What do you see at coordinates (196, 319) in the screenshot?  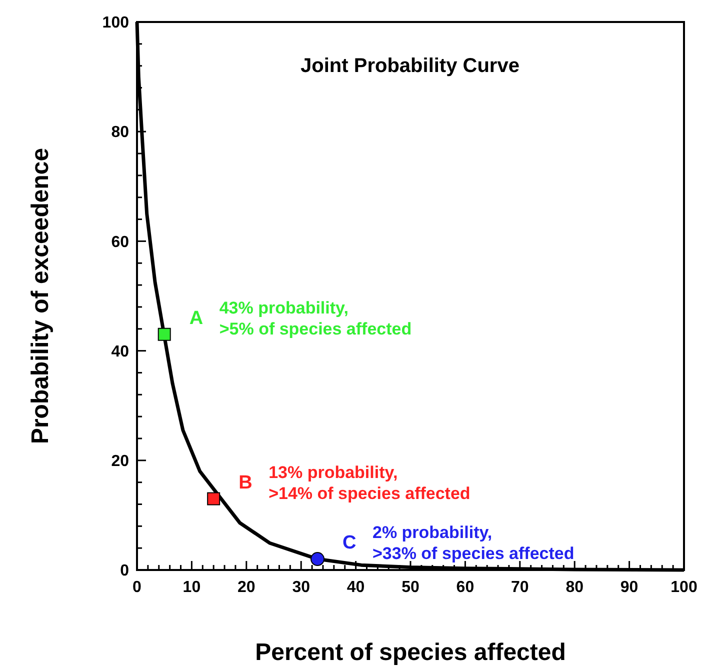 I see `series-label: A` at bounding box center [196, 319].